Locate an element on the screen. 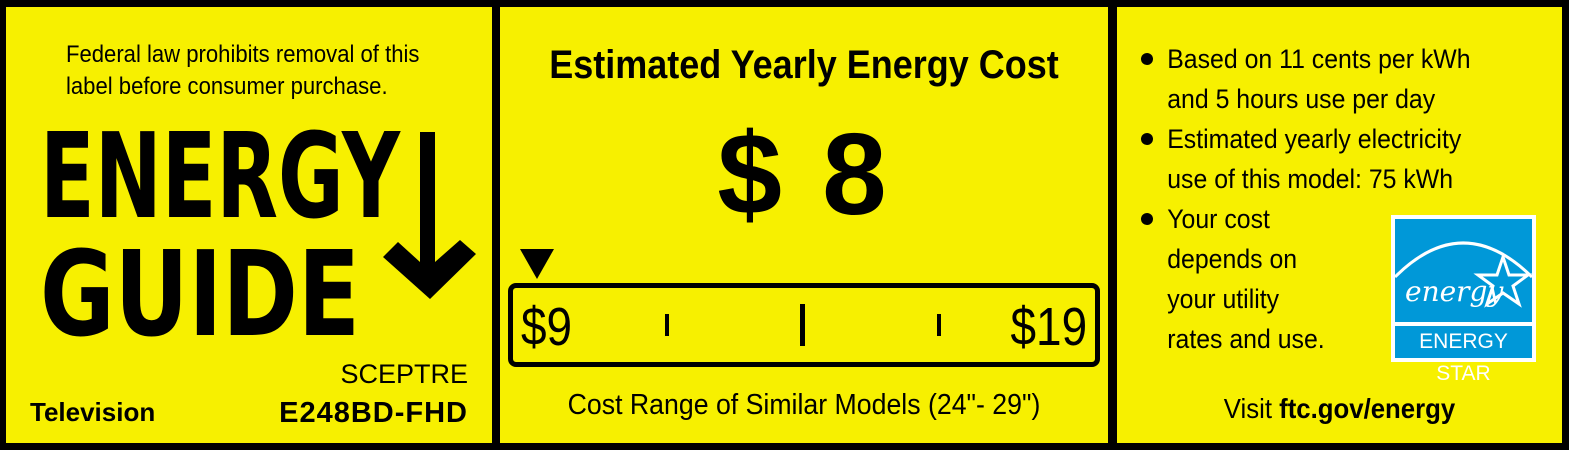  model-number: E248BD-FHD is located at coordinates (373, 413).